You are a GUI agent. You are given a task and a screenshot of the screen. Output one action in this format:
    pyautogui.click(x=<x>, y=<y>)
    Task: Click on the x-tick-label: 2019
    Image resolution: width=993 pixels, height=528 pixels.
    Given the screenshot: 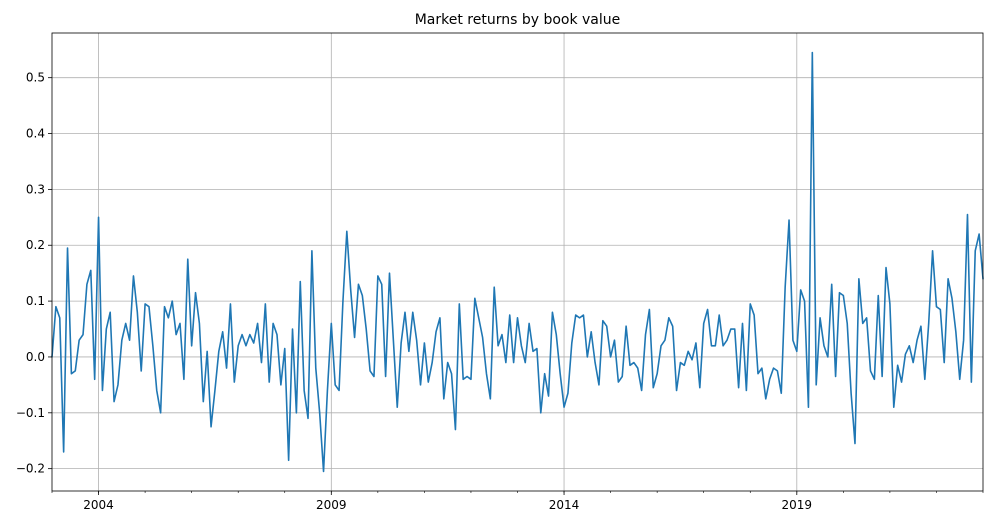 What is the action you would take?
    pyautogui.click(x=797, y=505)
    